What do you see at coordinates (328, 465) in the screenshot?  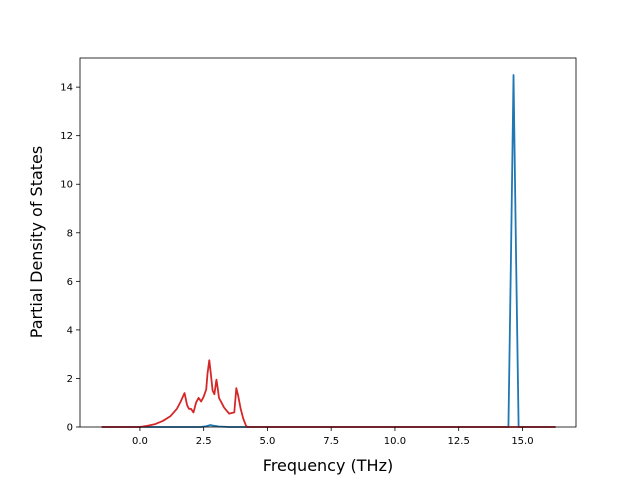 I see `x-axis-label: Frequency (THz)` at bounding box center [328, 465].